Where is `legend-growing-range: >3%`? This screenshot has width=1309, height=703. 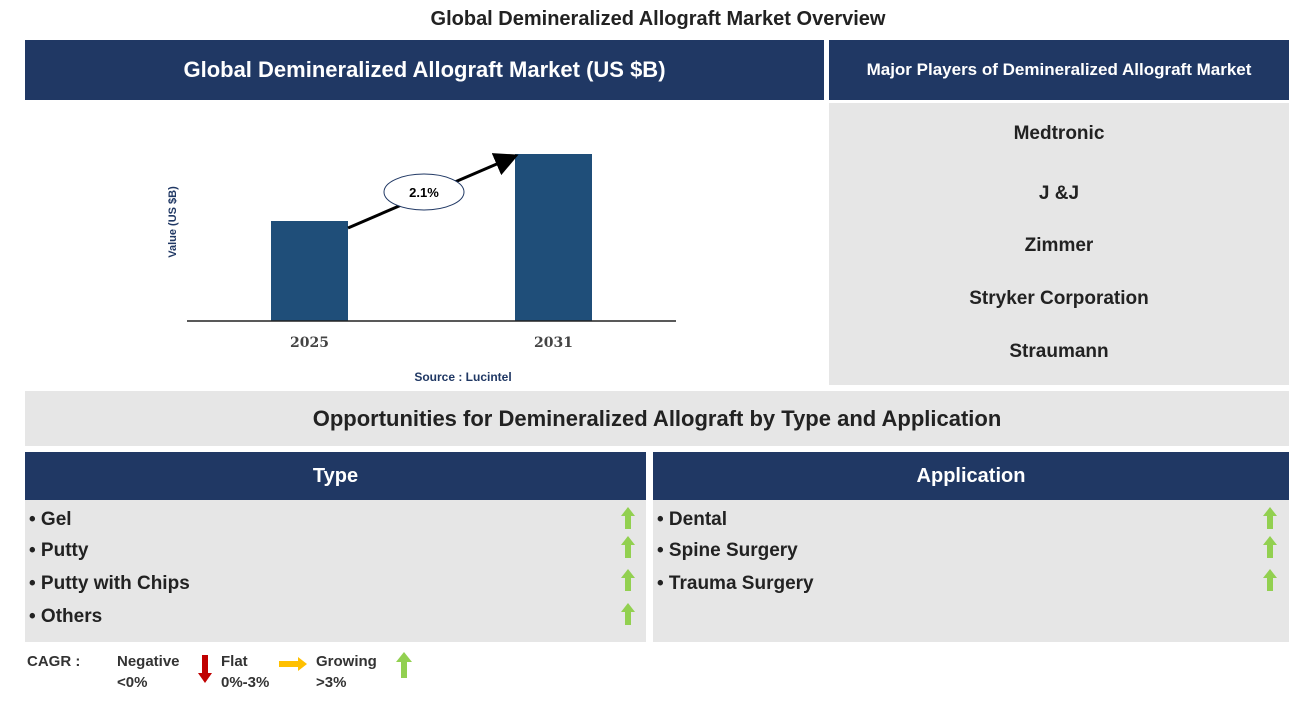 legend-growing-range: >3% is located at coordinates (331, 682).